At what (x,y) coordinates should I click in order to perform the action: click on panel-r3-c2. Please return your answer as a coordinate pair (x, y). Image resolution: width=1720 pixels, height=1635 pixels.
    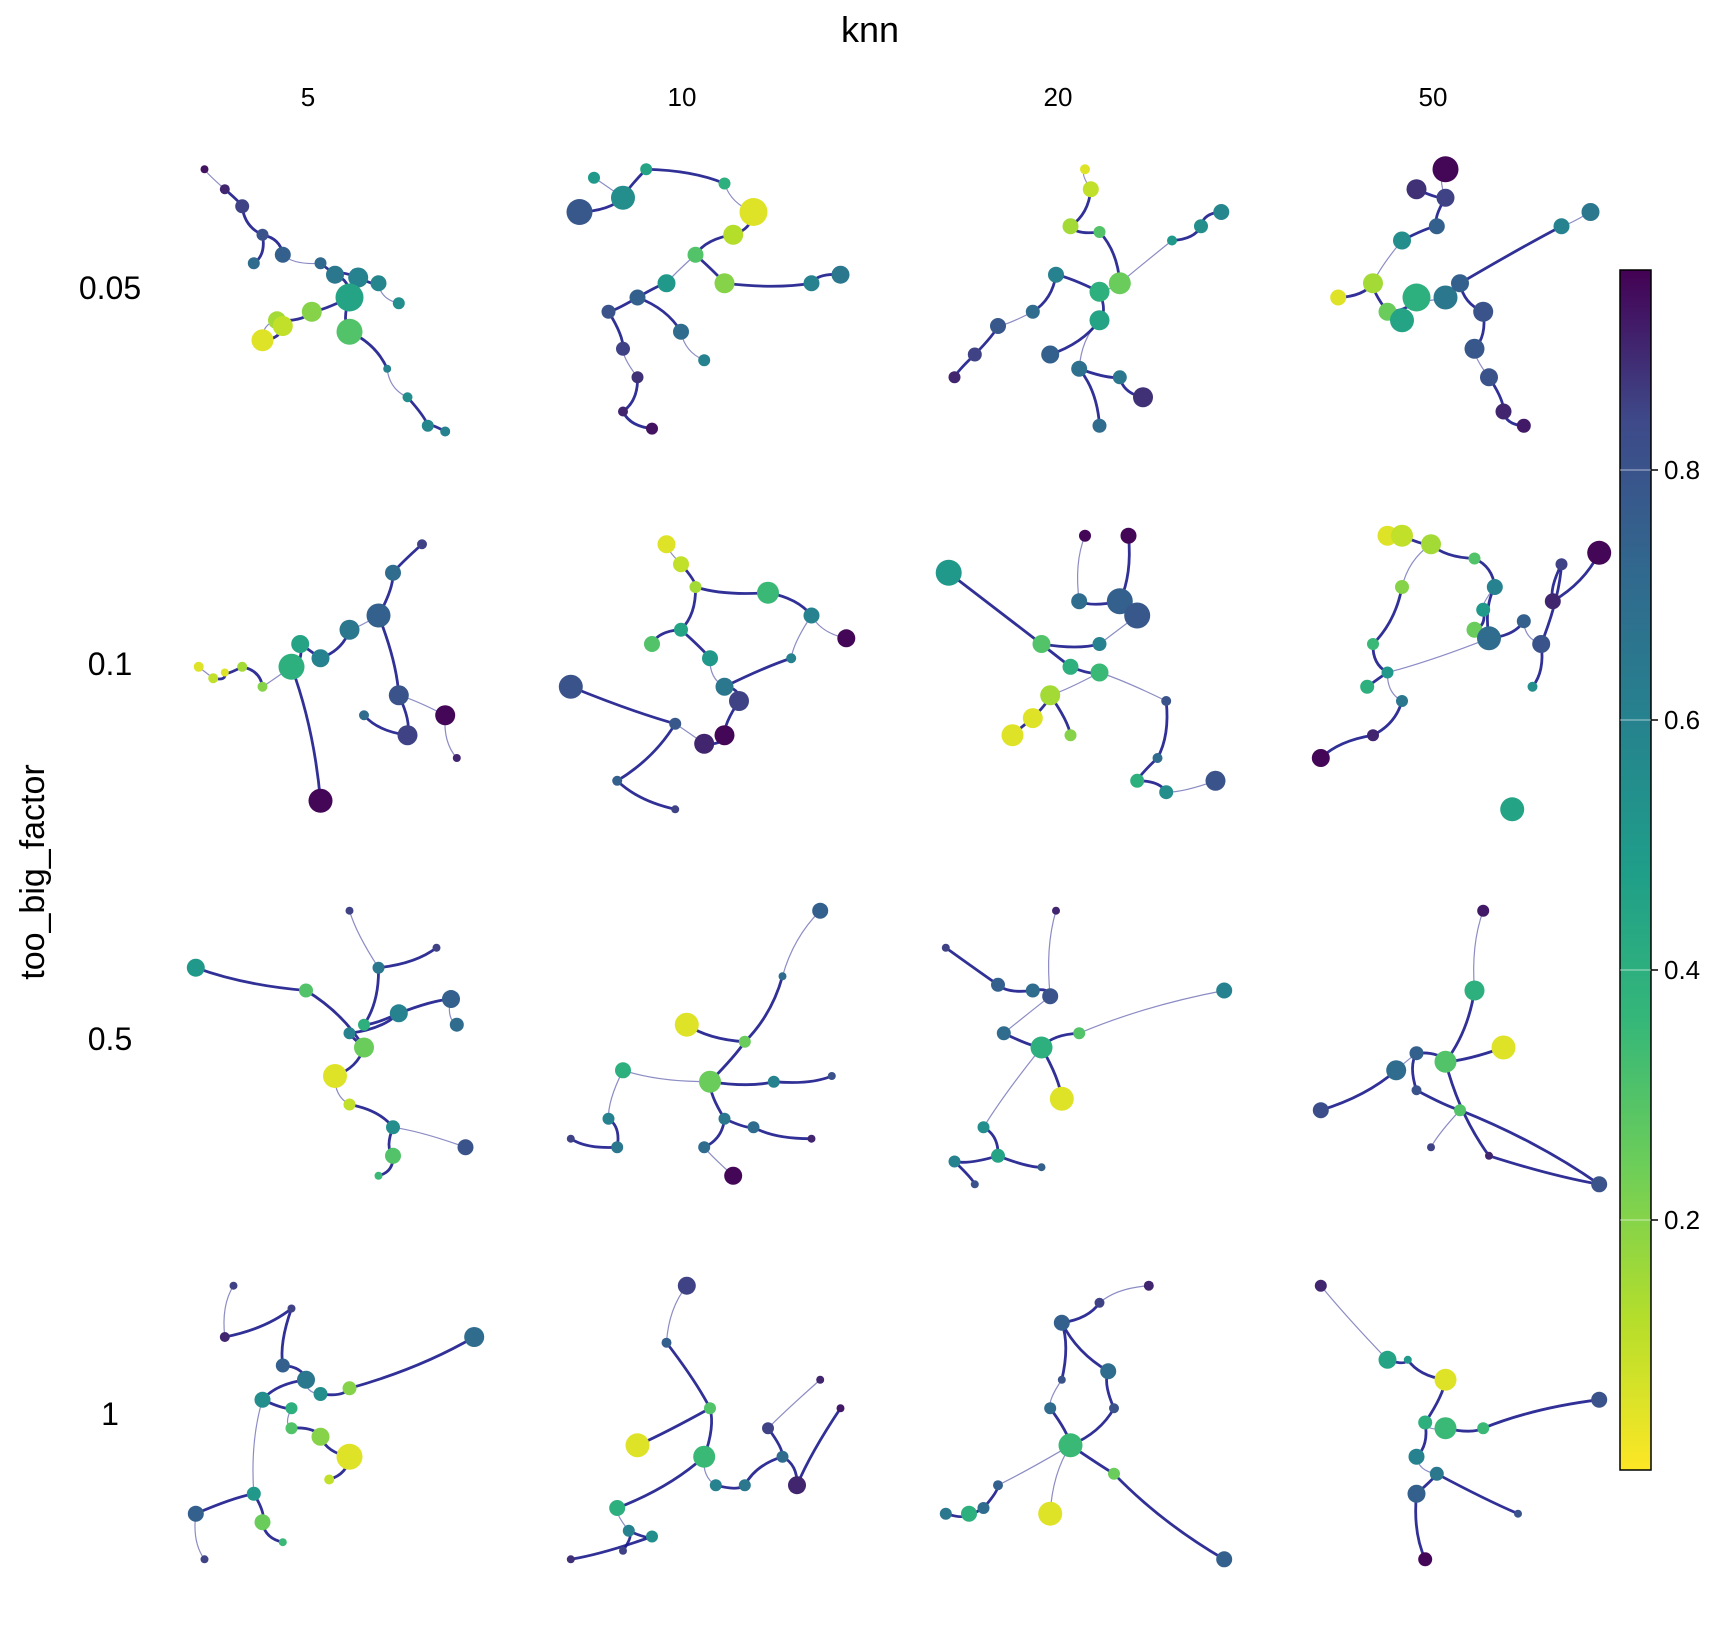
    Looking at the image, I should click on (1086, 1424).